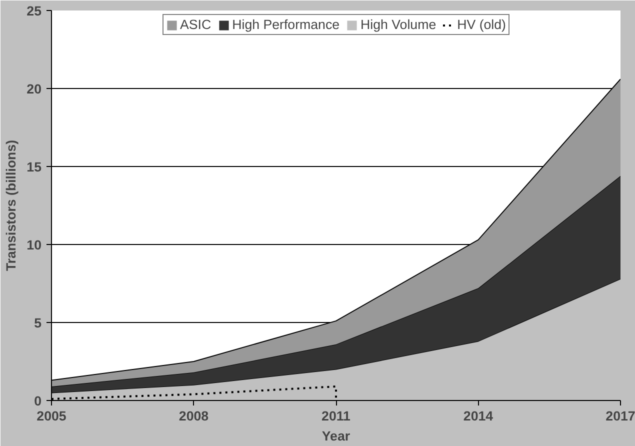 Image resolution: width=635 pixels, height=446 pixels. Describe the element at coordinates (286, 24) in the screenshot. I see `legend-label: High Performance` at that location.